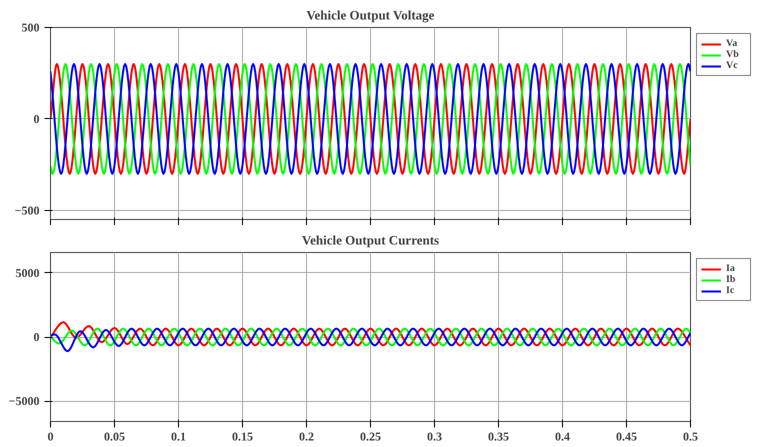  Describe the element at coordinates (31, 27) in the screenshot. I see `y-tick-label: 500` at that location.